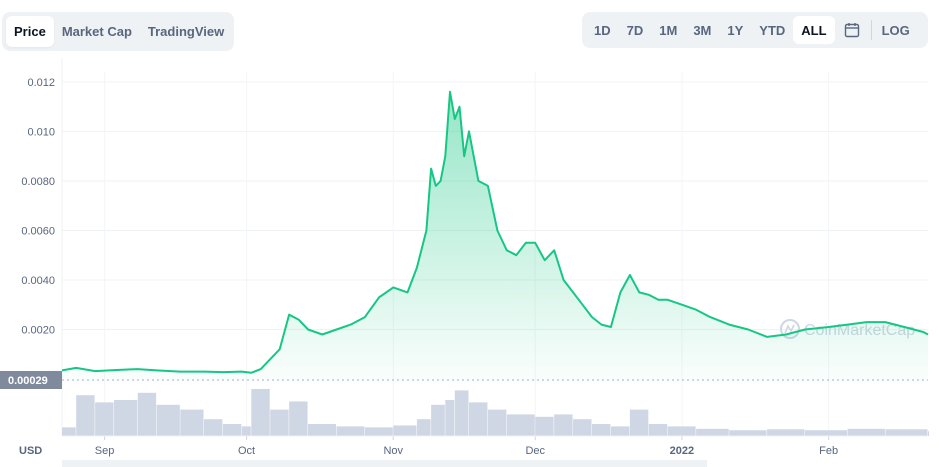 The image size is (939, 467). What do you see at coordinates (38, 231) in the screenshot?
I see `y-tick-label: 0.0060` at bounding box center [38, 231].